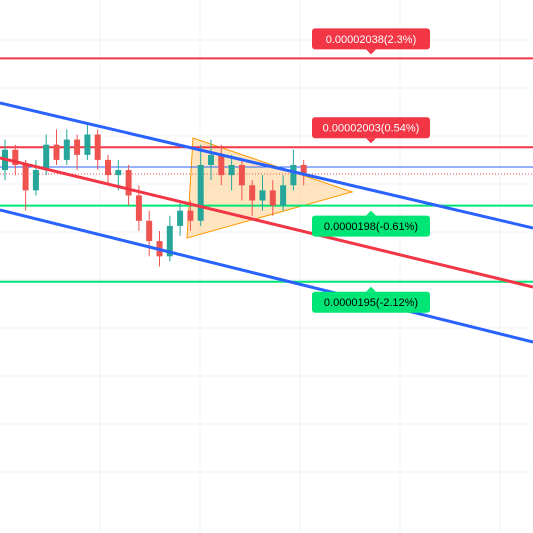 This screenshot has height=533, width=533. I want to click on level-label: 0.0000198(-0.61%), so click(371, 227).